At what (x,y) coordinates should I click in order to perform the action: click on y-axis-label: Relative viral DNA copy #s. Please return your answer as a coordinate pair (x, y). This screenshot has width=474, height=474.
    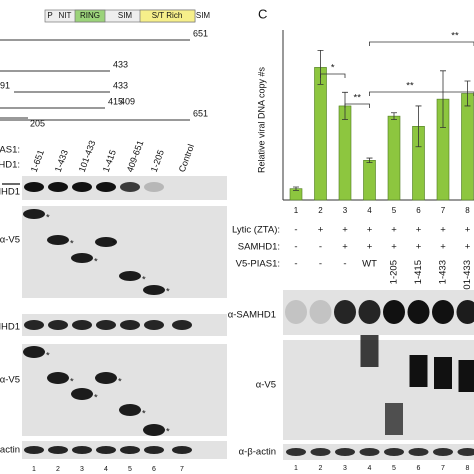
    Looking at the image, I should click on (261, 119).